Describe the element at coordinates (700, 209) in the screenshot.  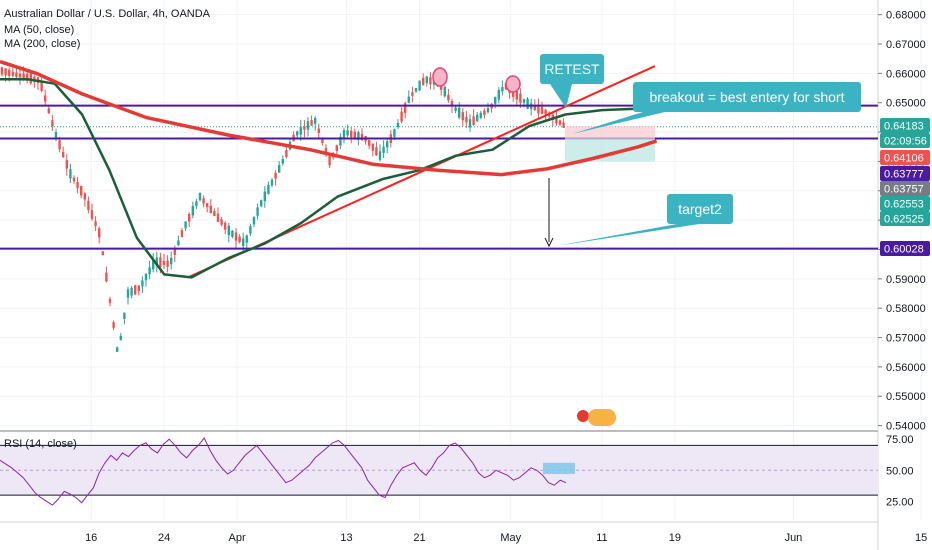
I see `target2-callout-text: target2` at that location.